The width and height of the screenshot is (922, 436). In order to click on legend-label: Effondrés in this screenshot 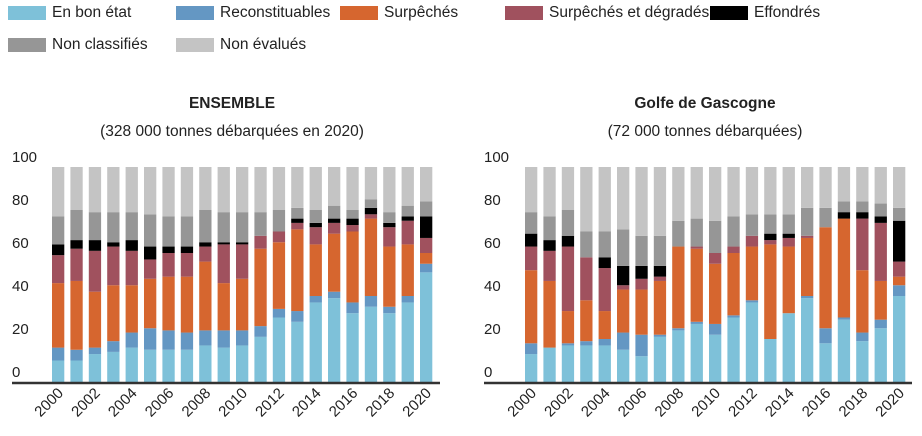, I will do `click(787, 12)`.